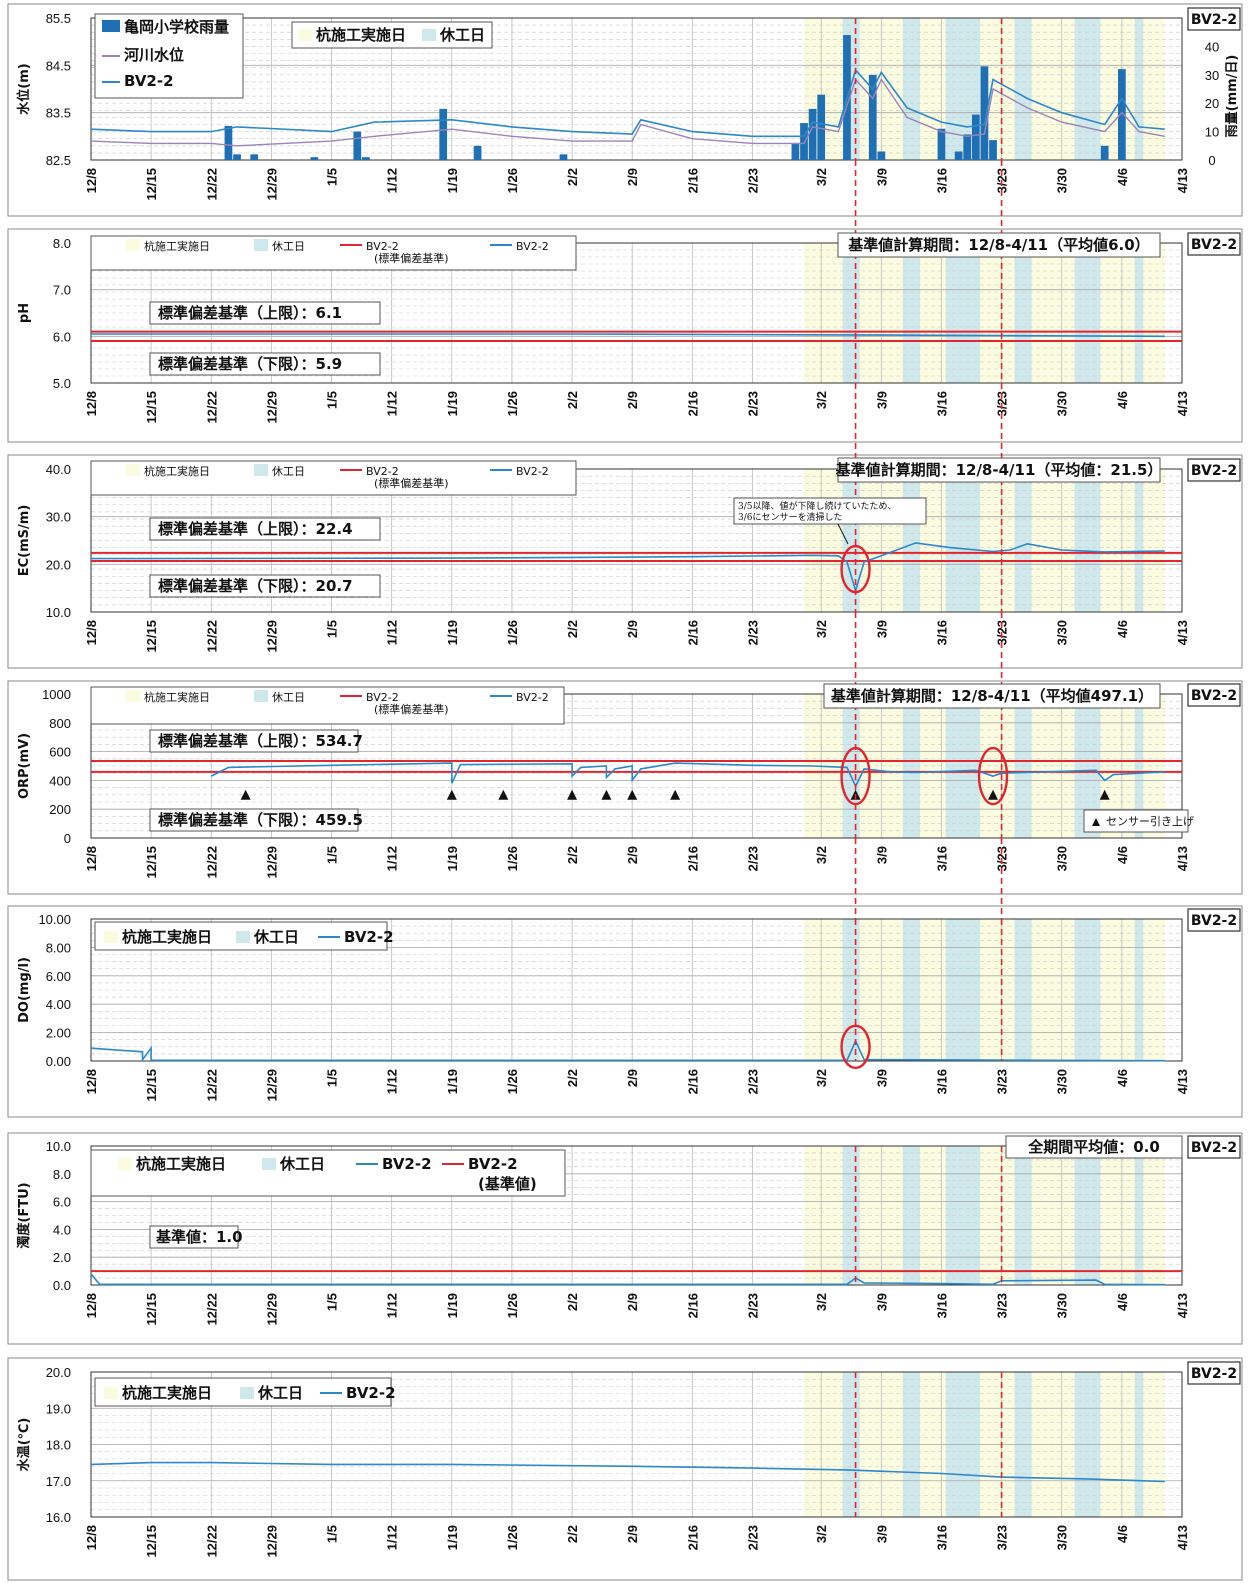  What do you see at coordinates (24, 313) in the screenshot?
I see `y-axis-title: pH` at bounding box center [24, 313].